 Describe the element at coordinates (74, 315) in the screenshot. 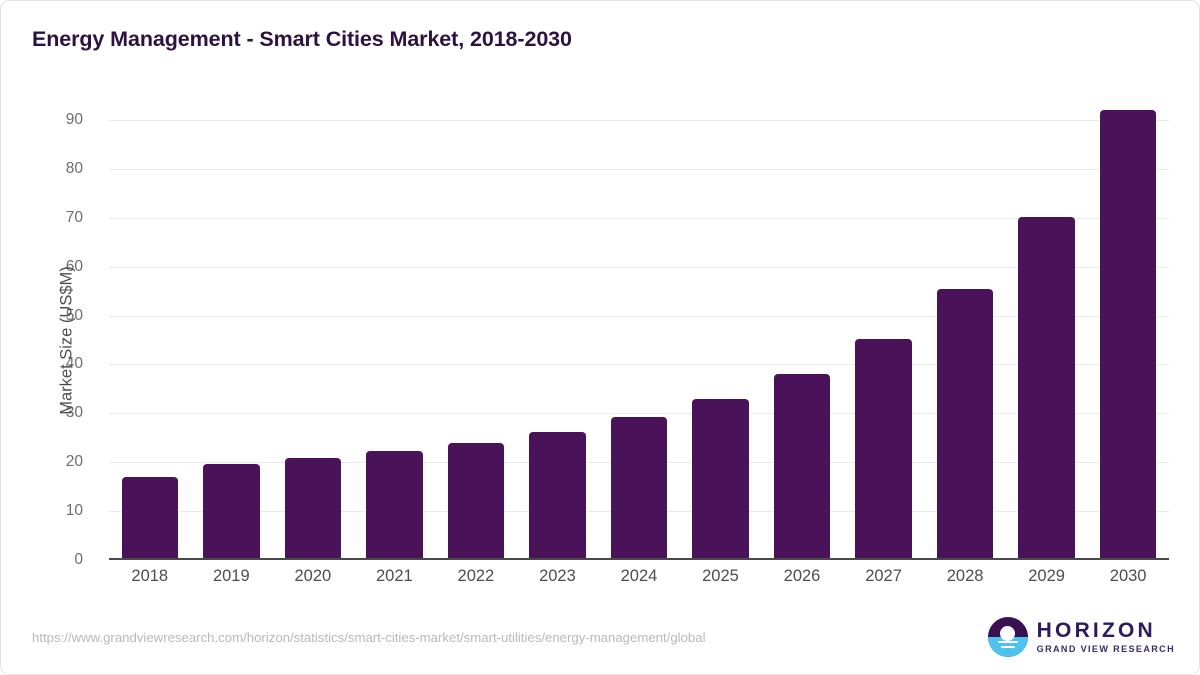

I see `y-tick-50: 50` at that location.